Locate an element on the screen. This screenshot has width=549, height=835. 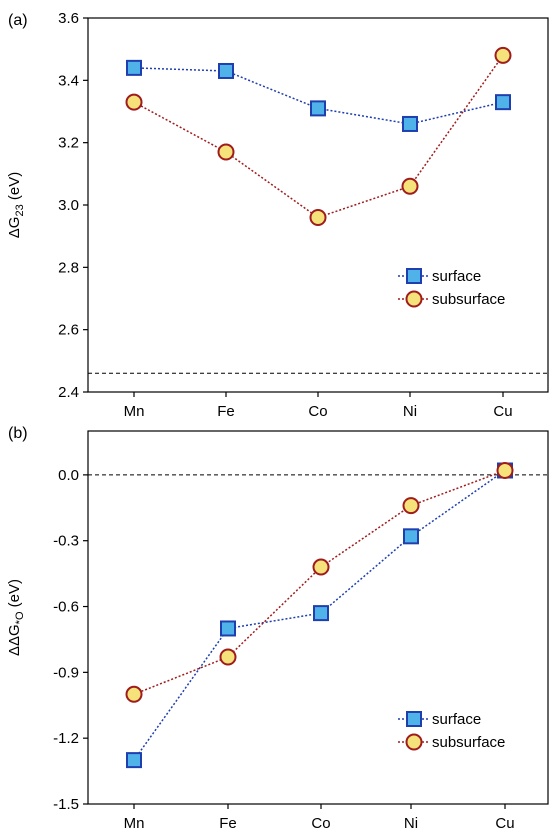
y-tick-label: 2.4 is located at coordinates (68, 392).